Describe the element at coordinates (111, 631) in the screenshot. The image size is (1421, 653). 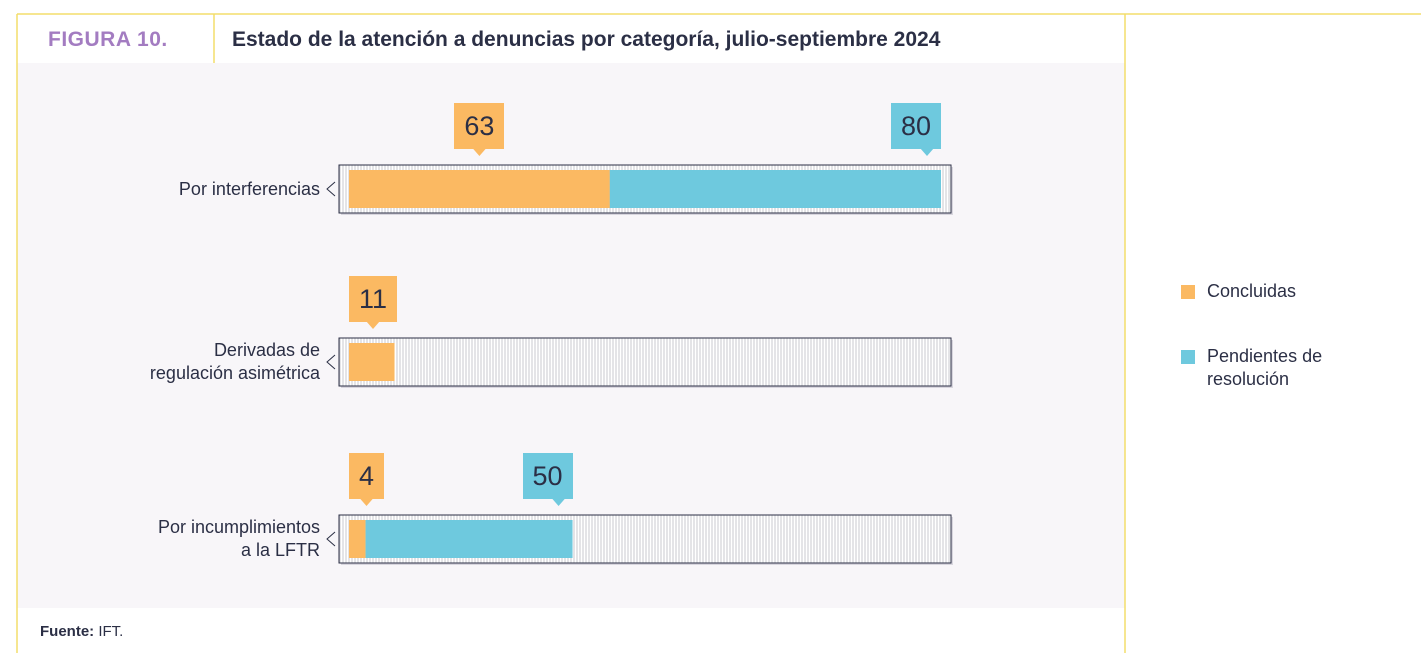
I see `source-text: IFT.` at that location.